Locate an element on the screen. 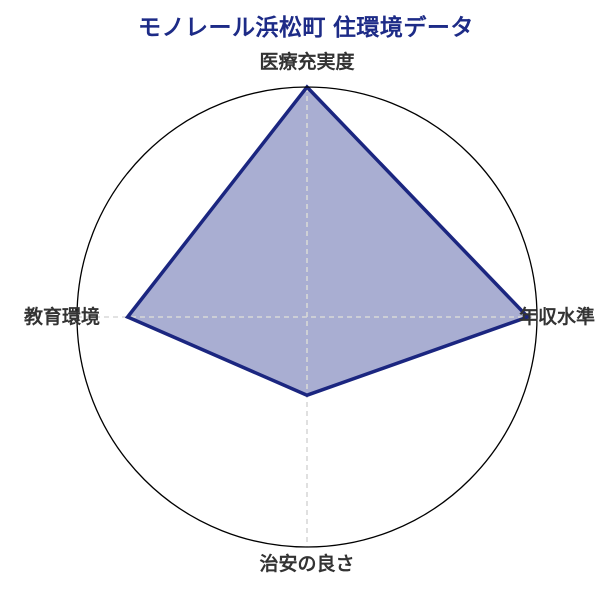 The image size is (612, 595). axis-label-education: 教育環境 is located at coordinates (61, 317).